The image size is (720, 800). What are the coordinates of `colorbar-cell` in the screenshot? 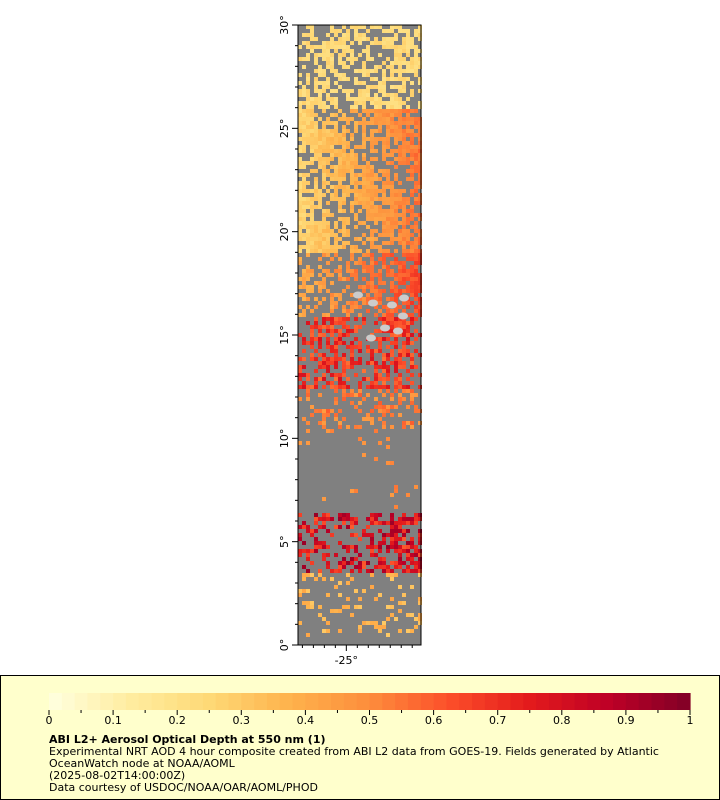 It's located at (338, 701).